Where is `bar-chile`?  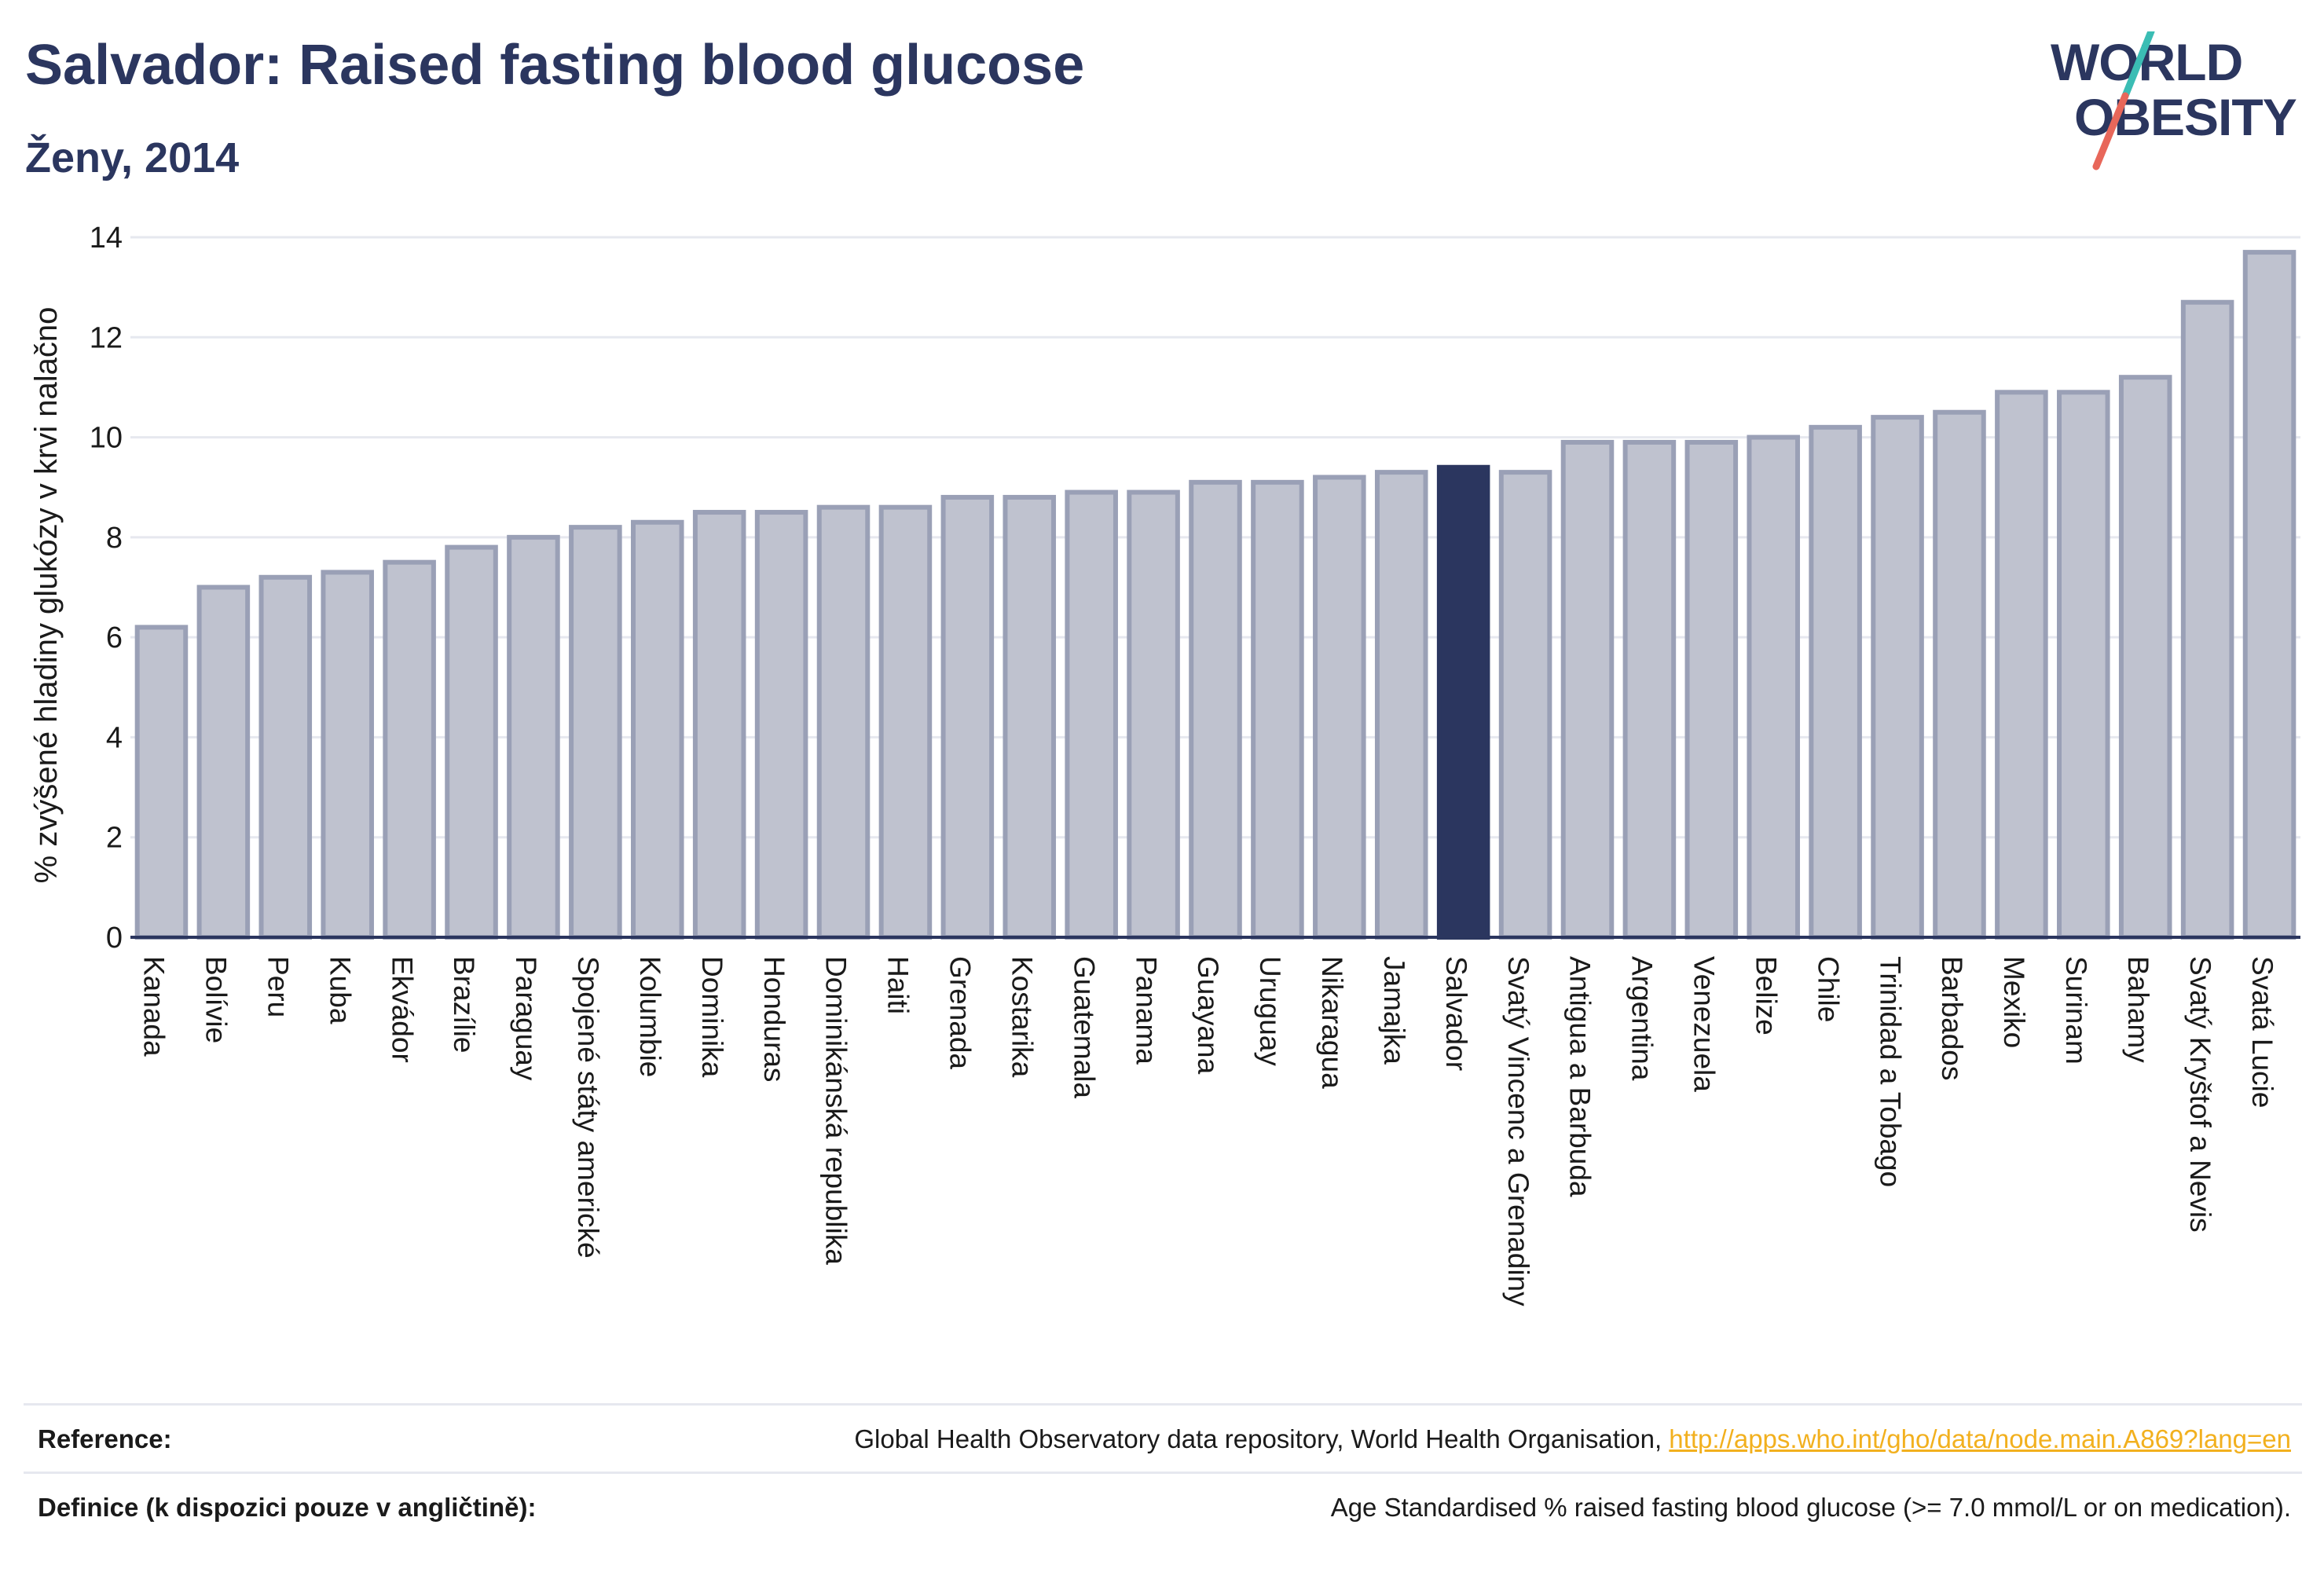 bar-chile is located at coordinates (1835, 682).